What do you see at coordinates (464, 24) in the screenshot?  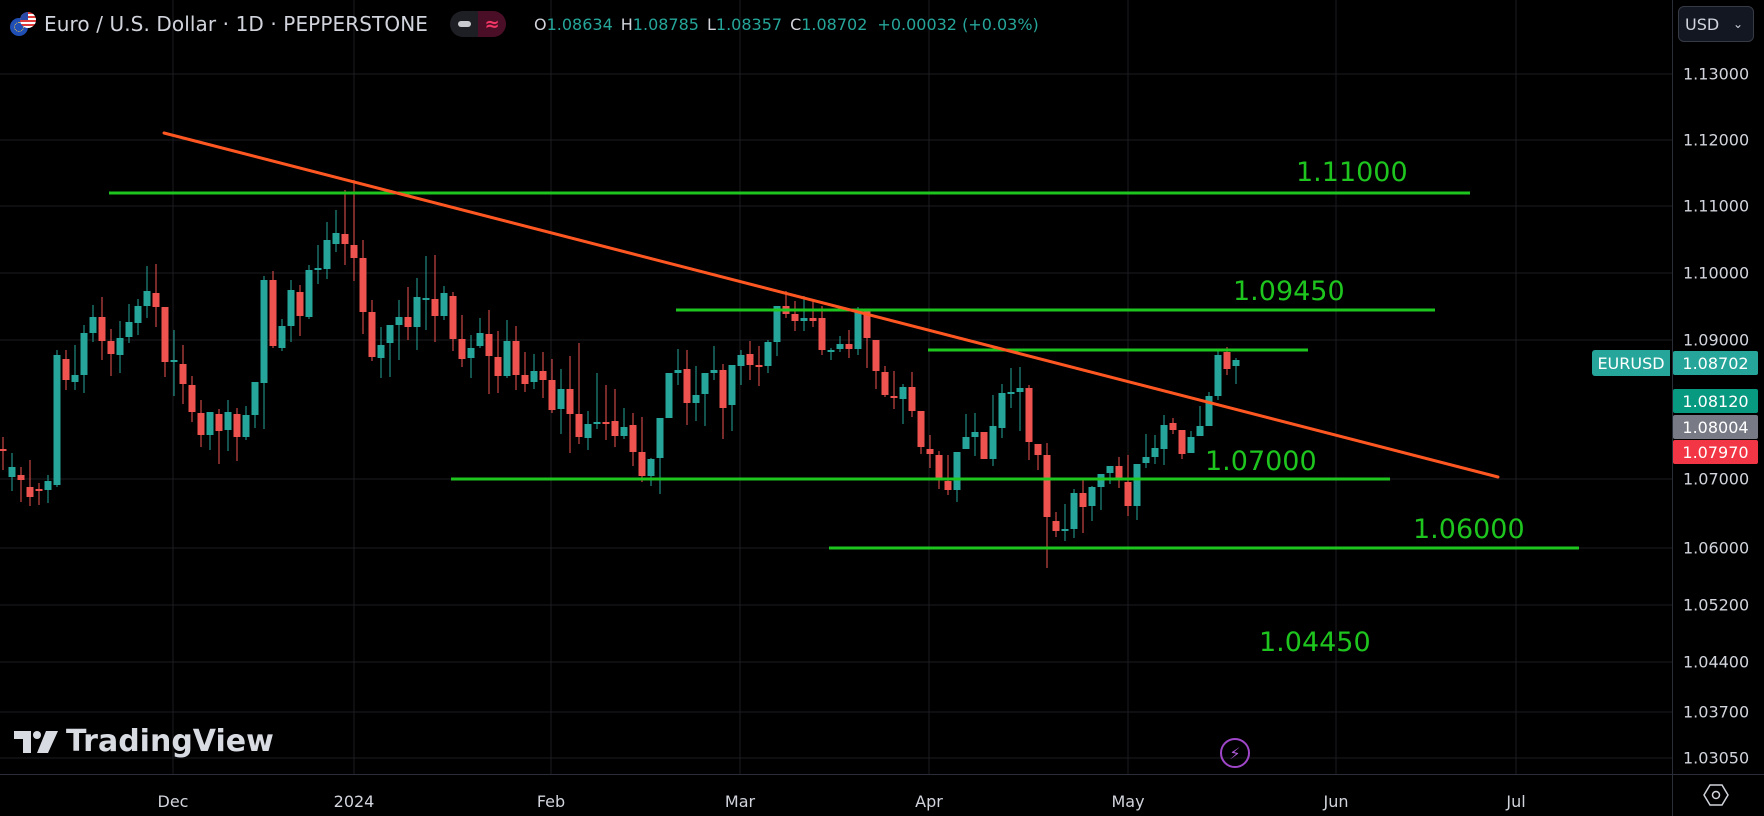 I see `minus-icon` at bounding box center [464, 24].